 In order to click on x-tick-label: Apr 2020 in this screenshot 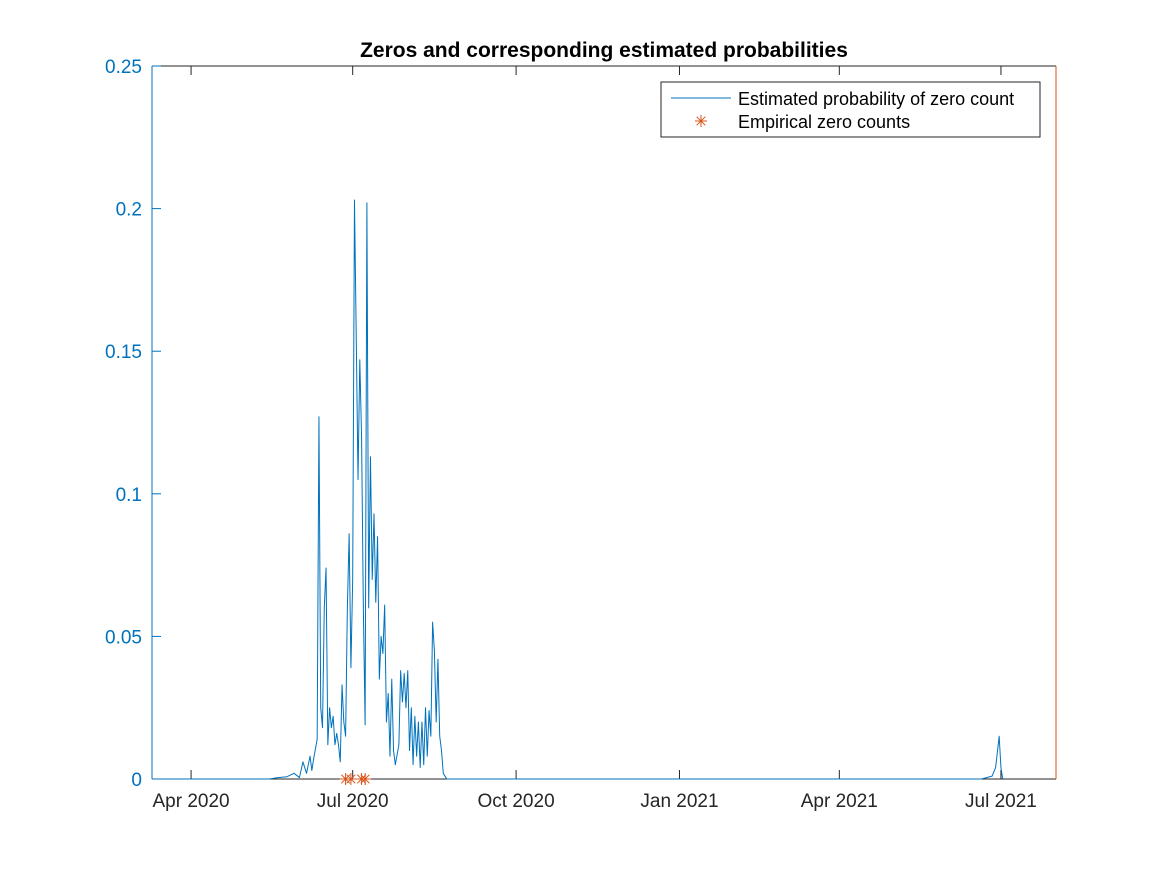, I will do `click(191, 801)`.